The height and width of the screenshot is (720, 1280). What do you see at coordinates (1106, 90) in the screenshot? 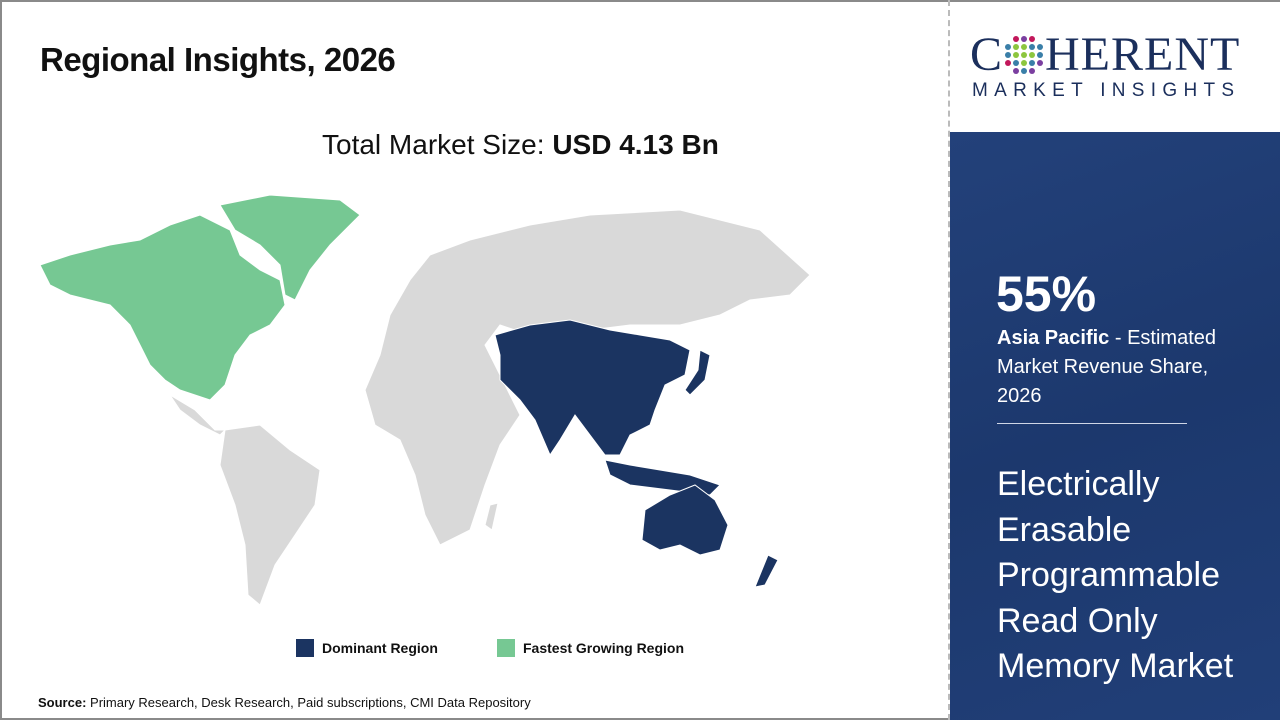
I see `logo-subtitle: MARKET INSIGHTS` at bounding box center [1106, 90].